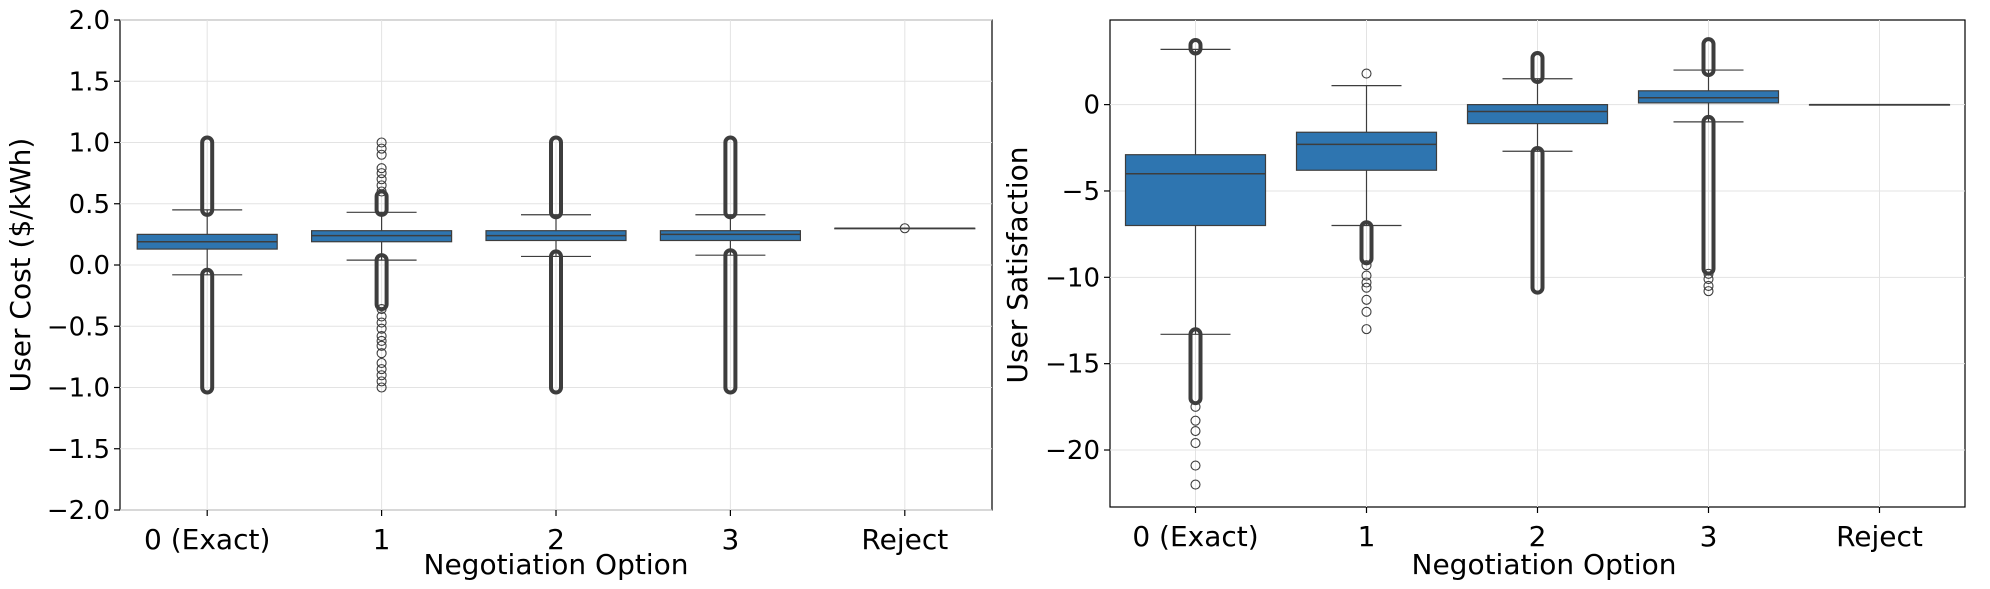  Describe the element at coordinates (1538, 536) in the screenshot. I see `x-tick-label: 2` at that location.